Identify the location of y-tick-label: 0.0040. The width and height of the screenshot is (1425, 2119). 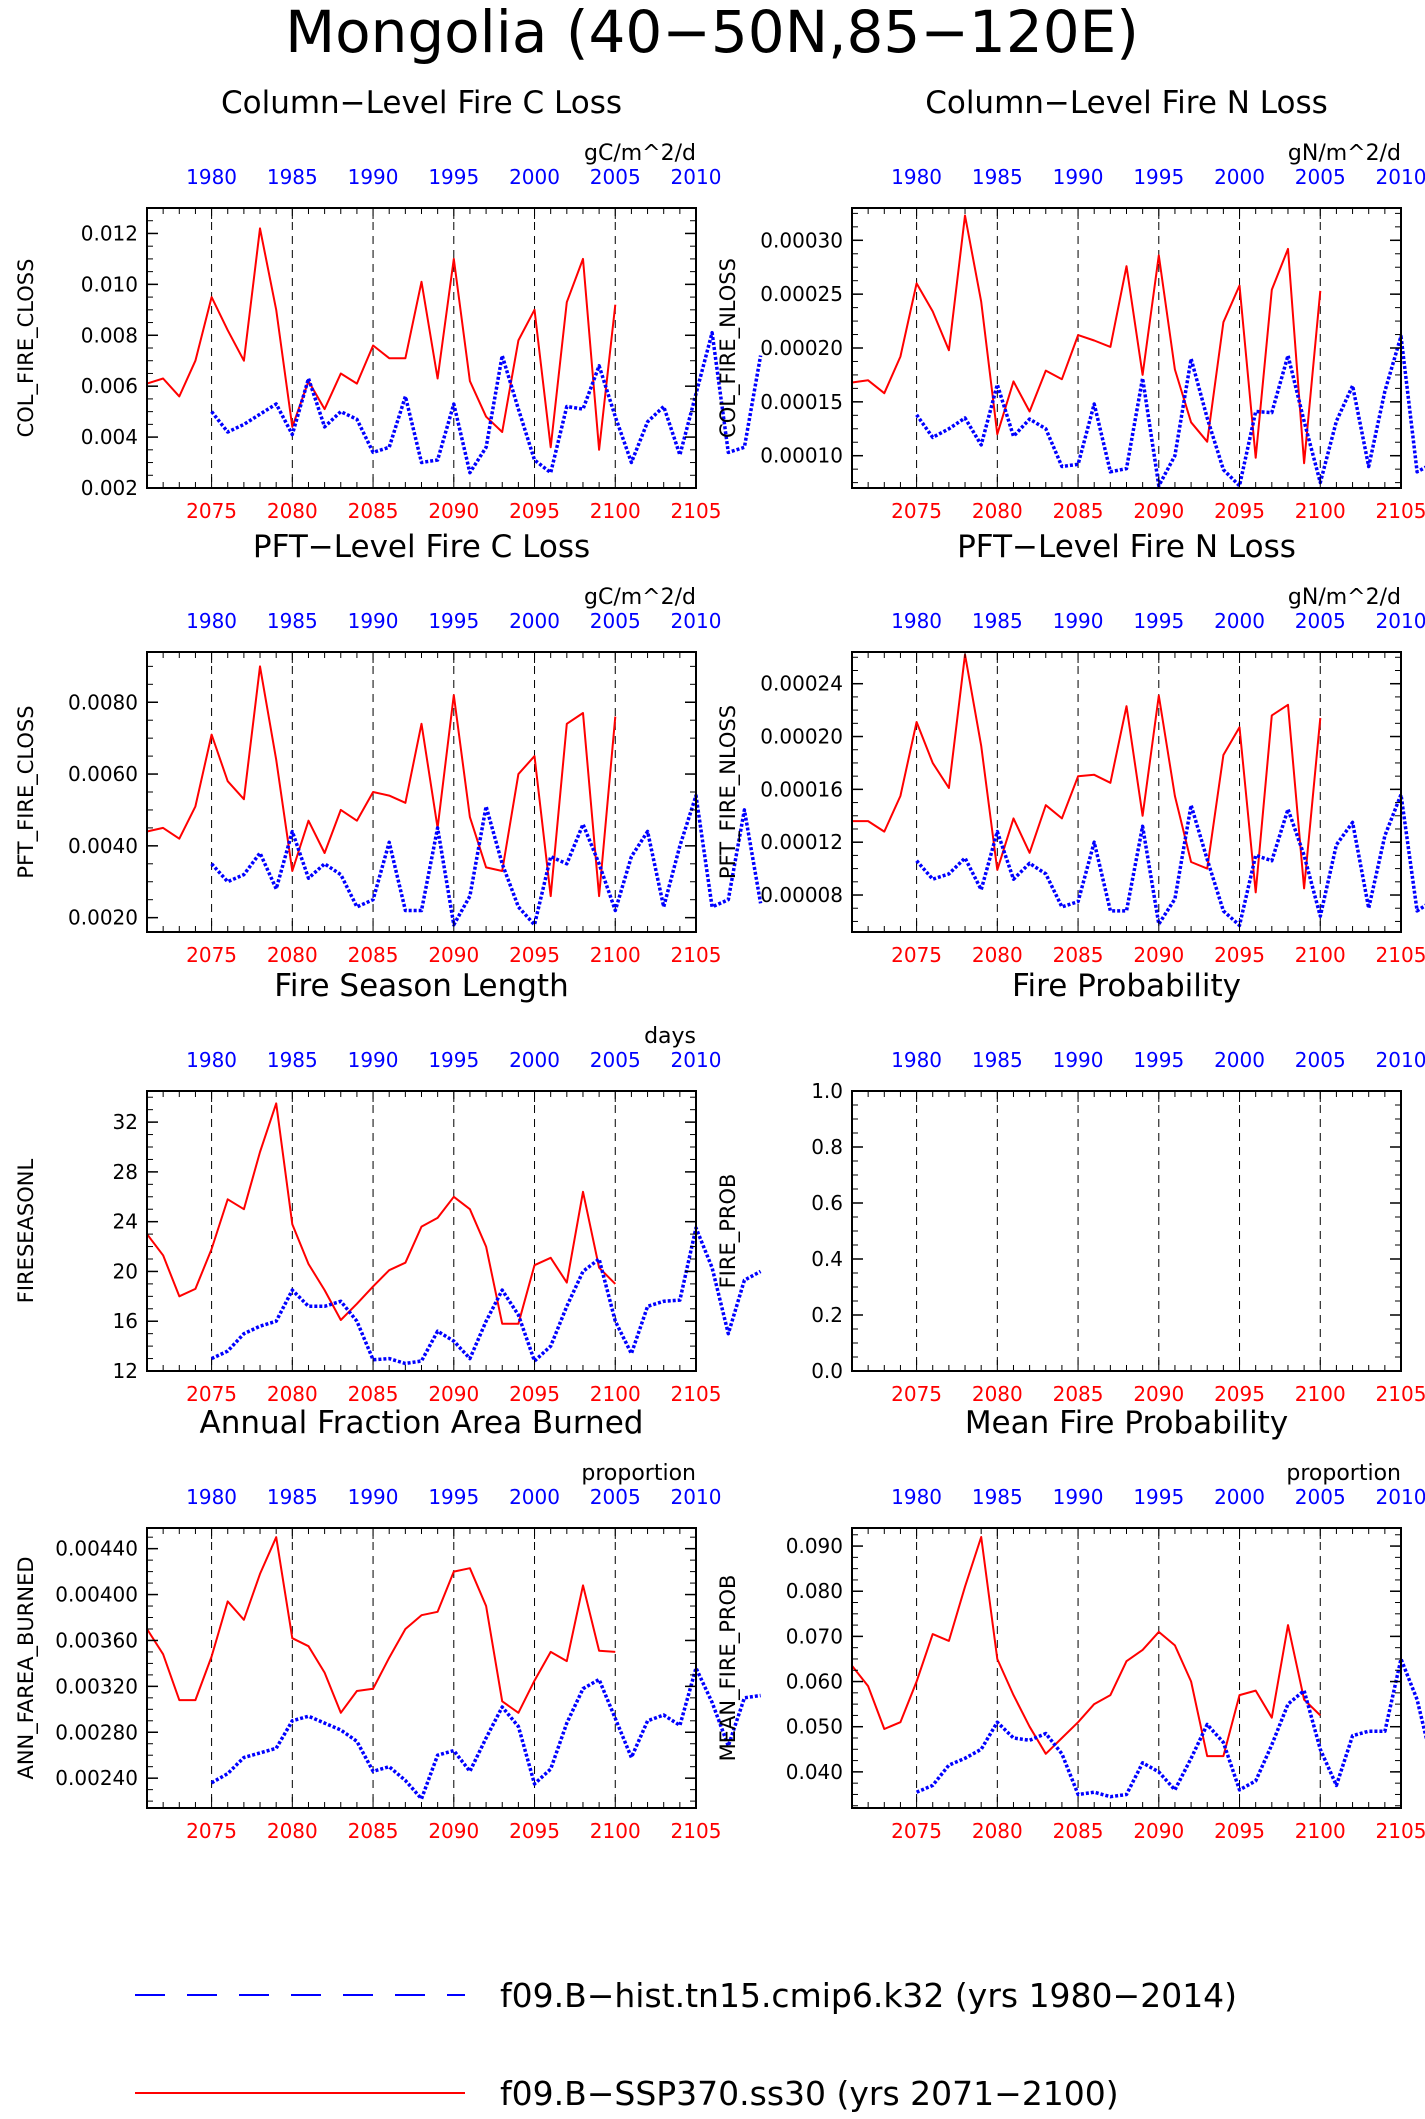
(103, 846).